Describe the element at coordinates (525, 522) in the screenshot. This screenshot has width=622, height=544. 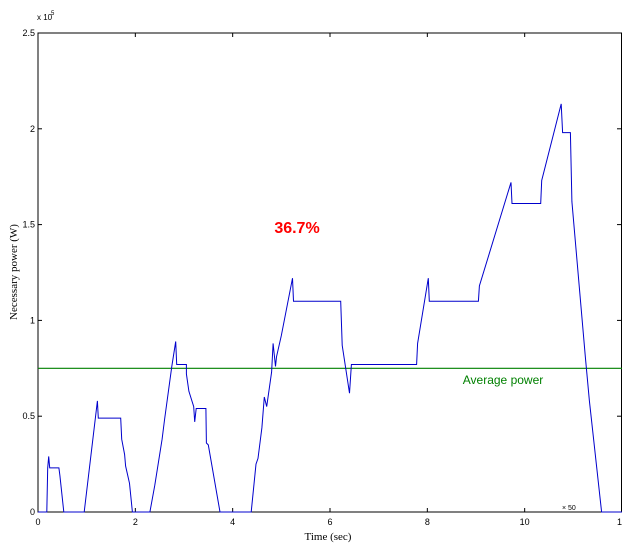
I see `x-tick-label: 10` at that location.